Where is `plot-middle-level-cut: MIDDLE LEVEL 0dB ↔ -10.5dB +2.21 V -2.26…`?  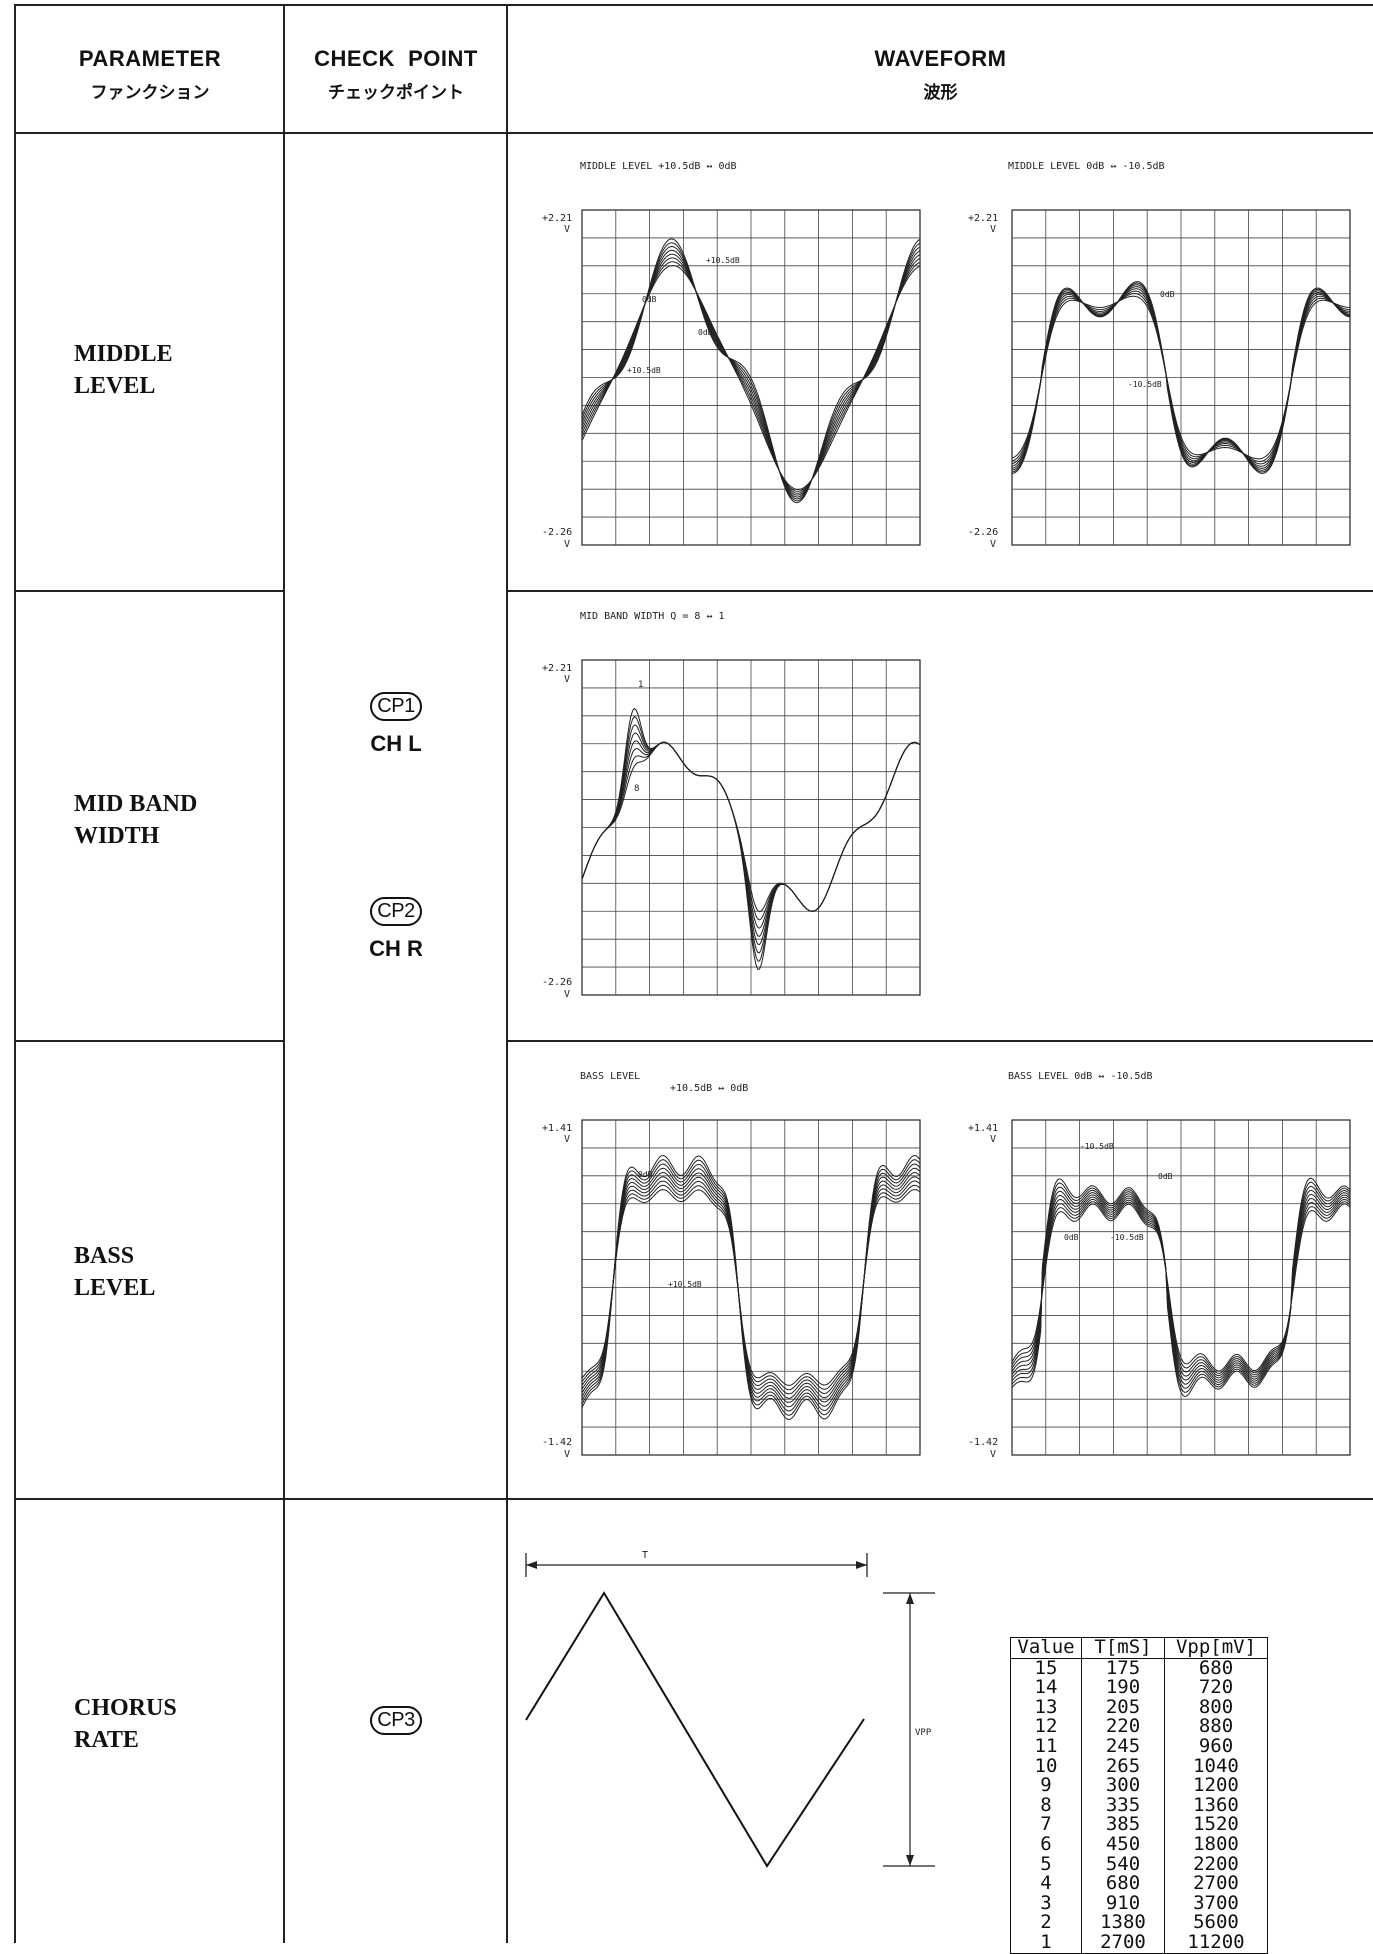
plot-middle-level-cut: MIDDLE LEVEL 0dB ↔ -10.5dB +2.21 V -2.26… is located at coordinates (1159, 355).